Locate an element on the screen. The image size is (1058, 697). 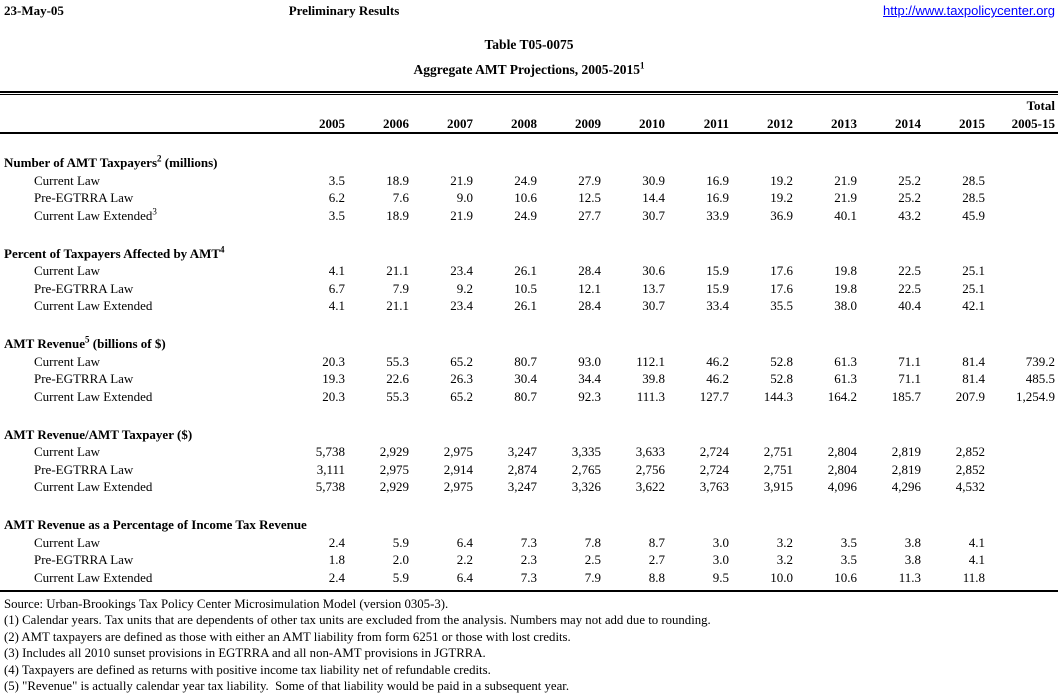
value-cell: 2,756 is located at coordinates (650, 469).